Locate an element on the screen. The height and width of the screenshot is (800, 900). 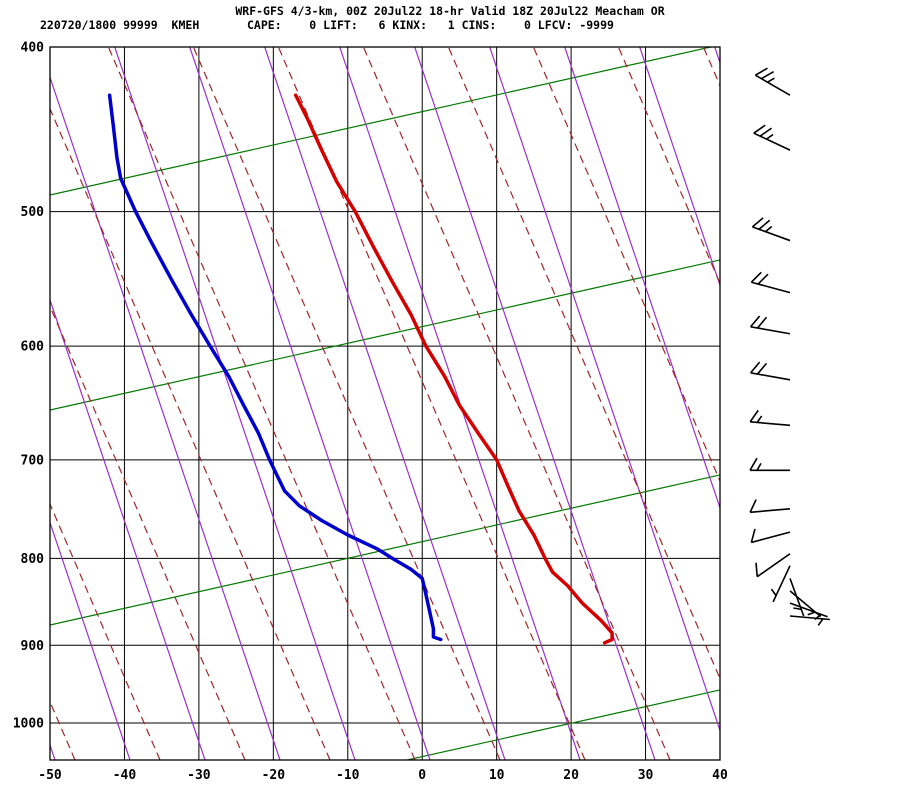
station-id-line: 220720/1800 99999 KMEH is located at coordinates (120, 25).